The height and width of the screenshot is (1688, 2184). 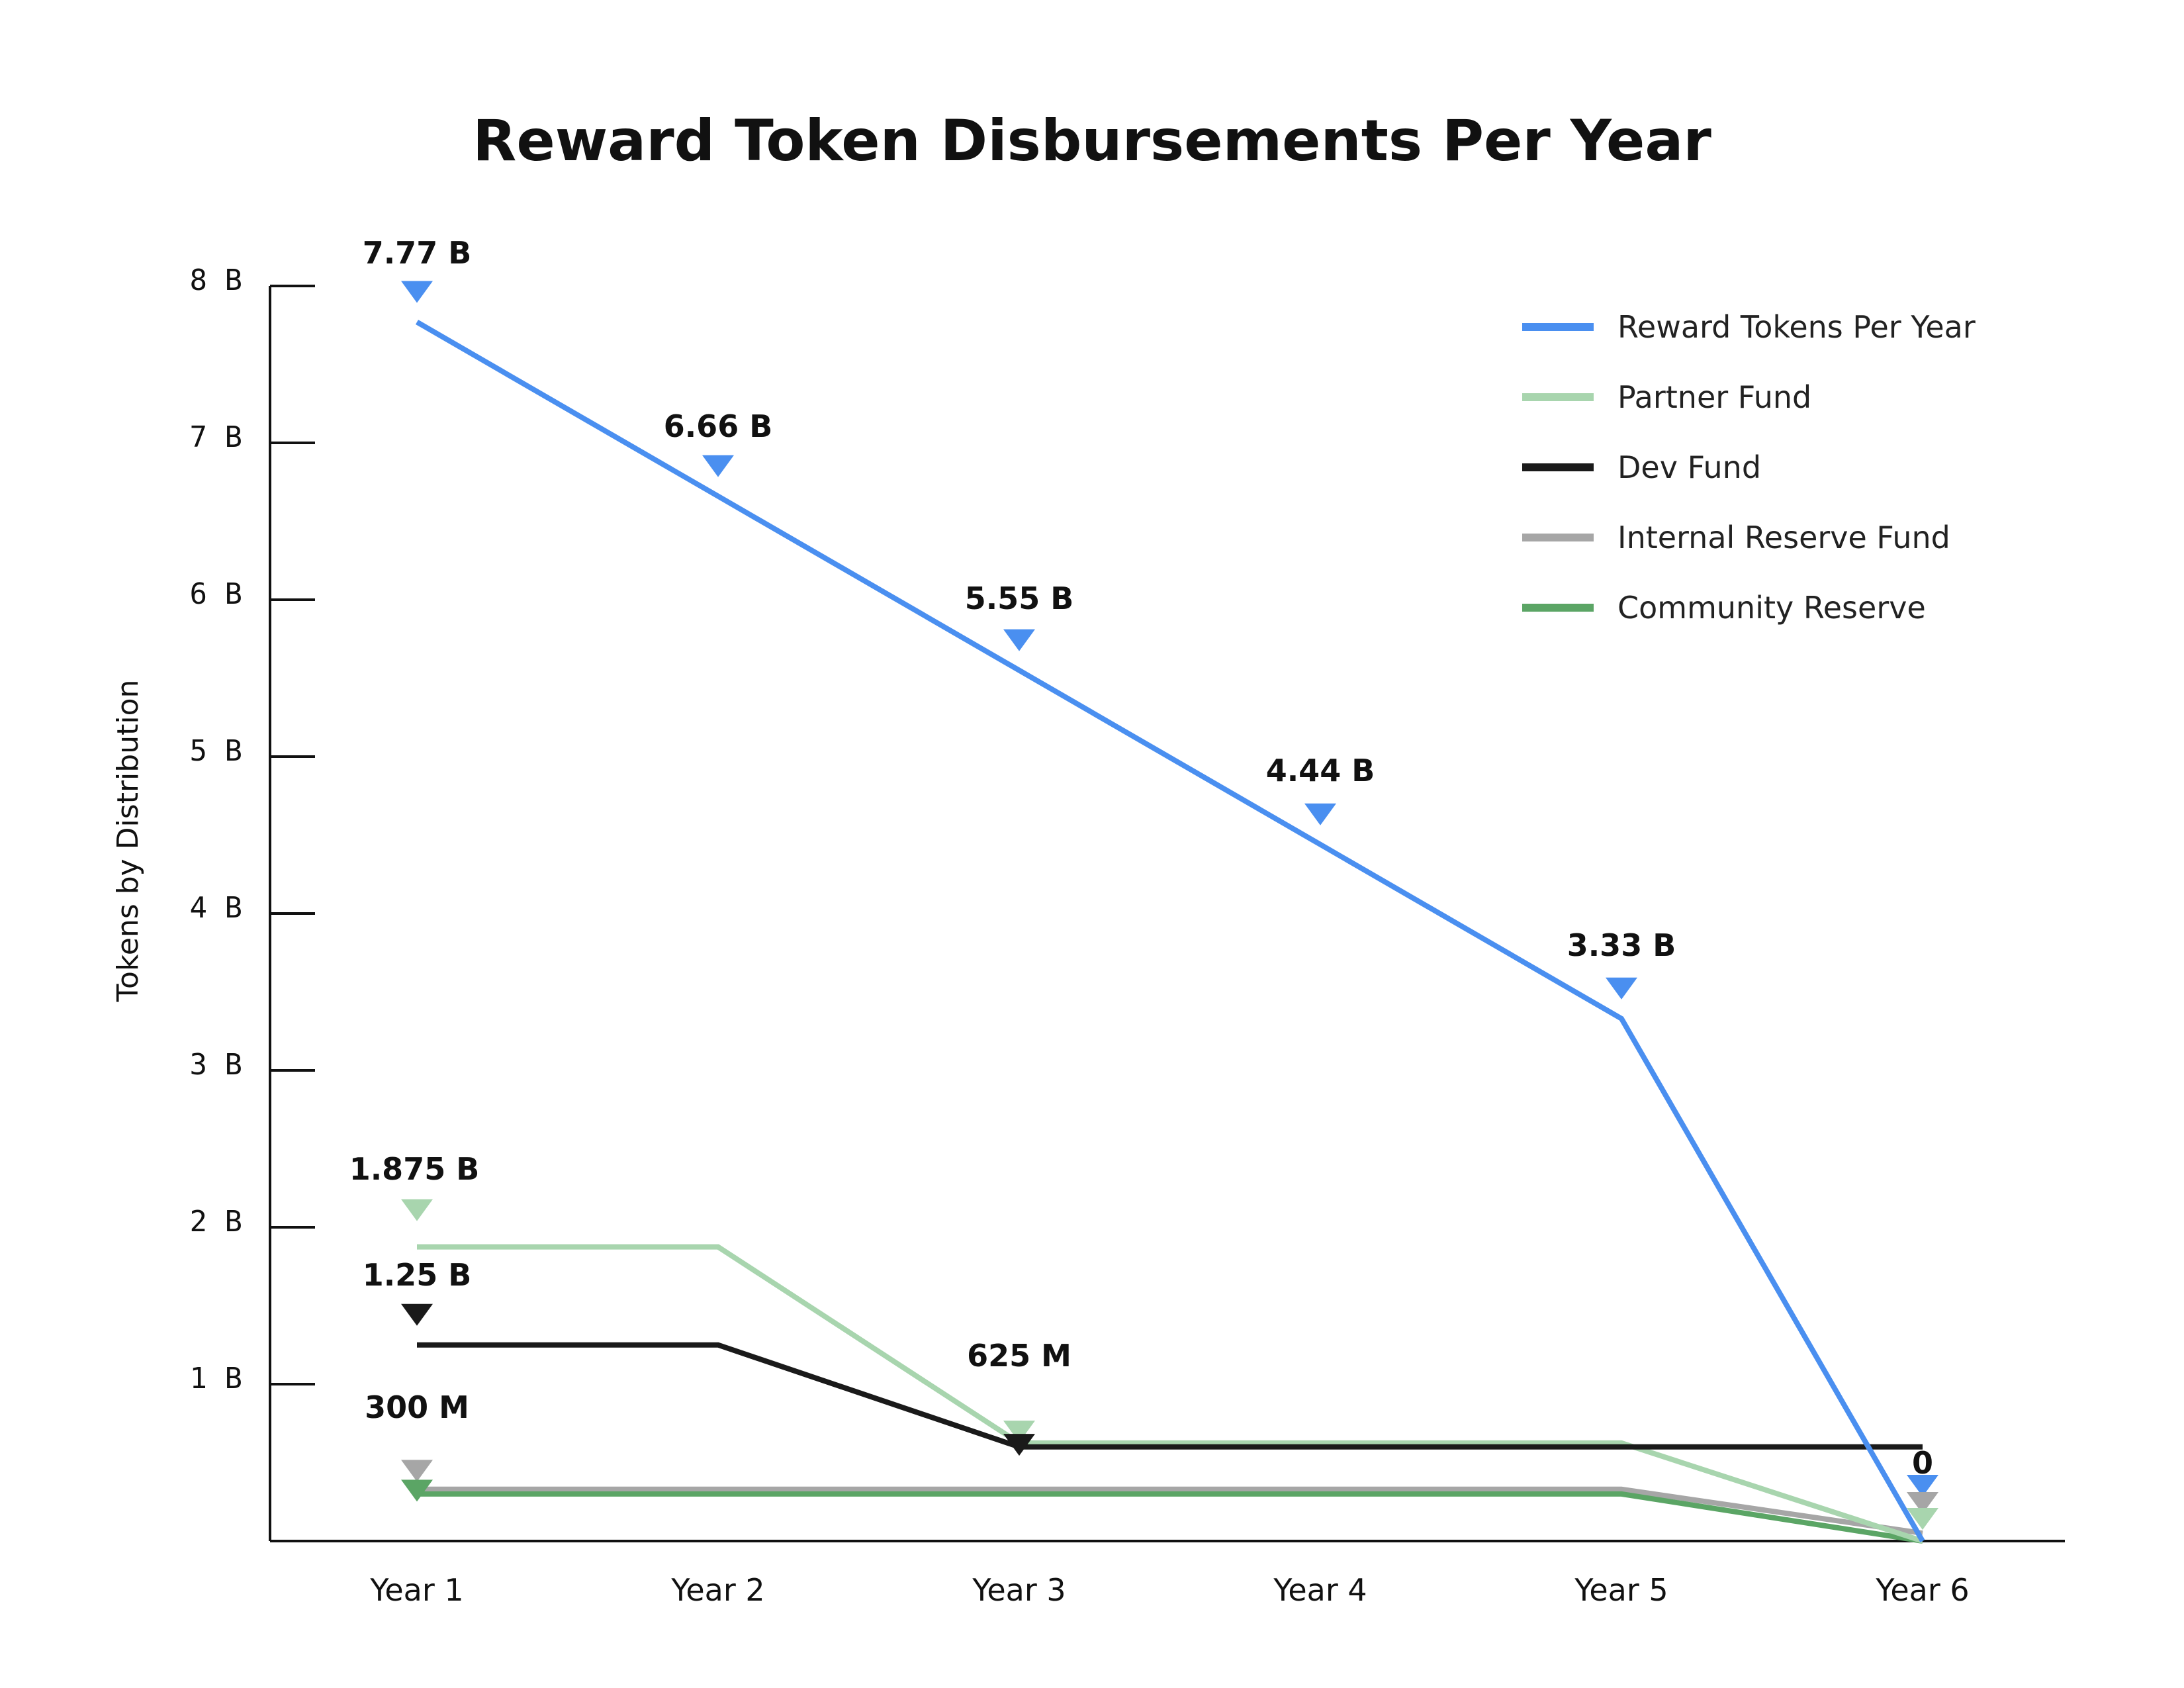 I want to click on y-tick-label: 3 B, so click(x=216, y=1065).